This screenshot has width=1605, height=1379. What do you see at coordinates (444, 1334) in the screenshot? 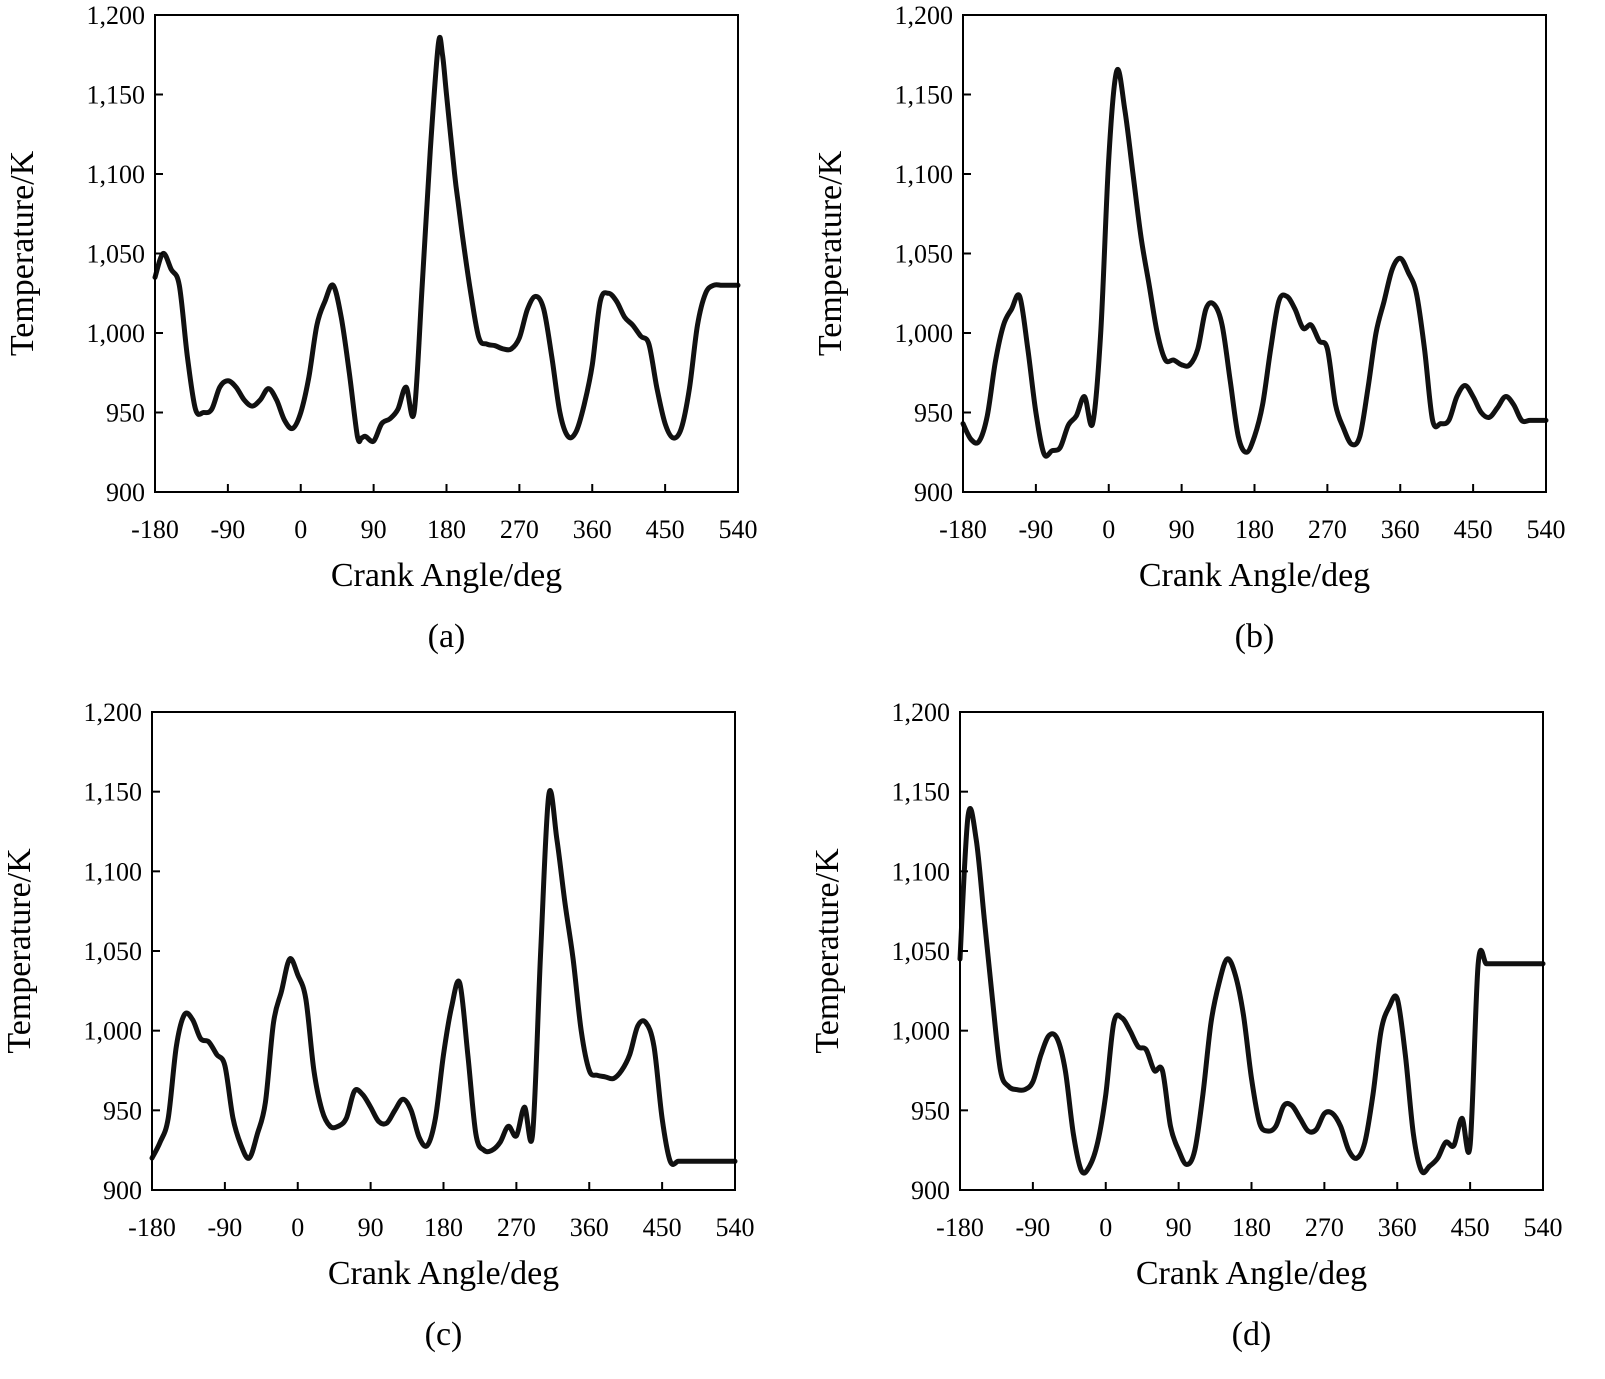
I see `panel-label: (c)` at bounding box center [444, 1334].